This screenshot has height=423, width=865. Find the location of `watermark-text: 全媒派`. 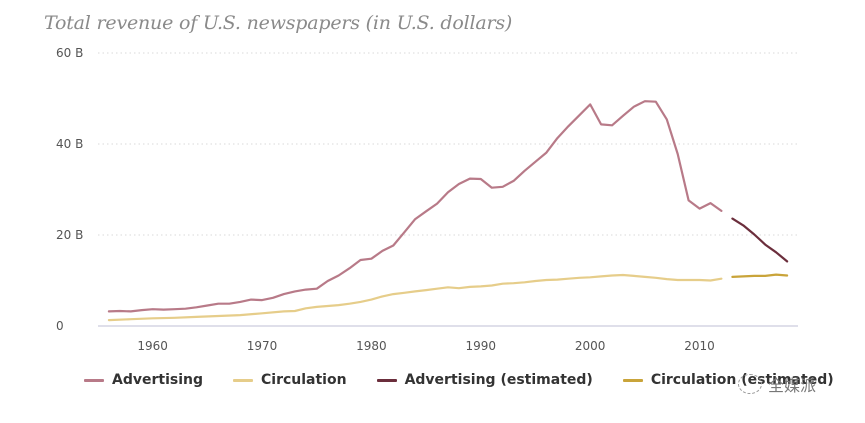

watermark-text: 全媒派 is located at coordinates (792, 385).